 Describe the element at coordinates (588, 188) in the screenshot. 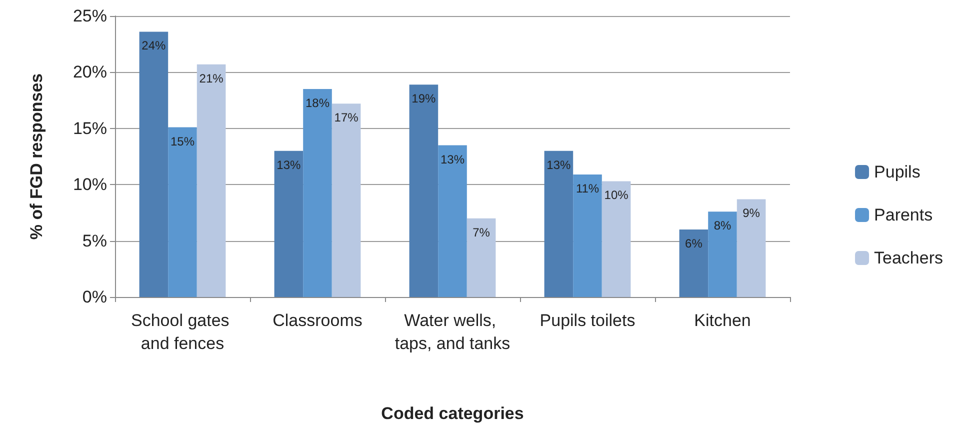

I see `data-label: 11%` at that location.